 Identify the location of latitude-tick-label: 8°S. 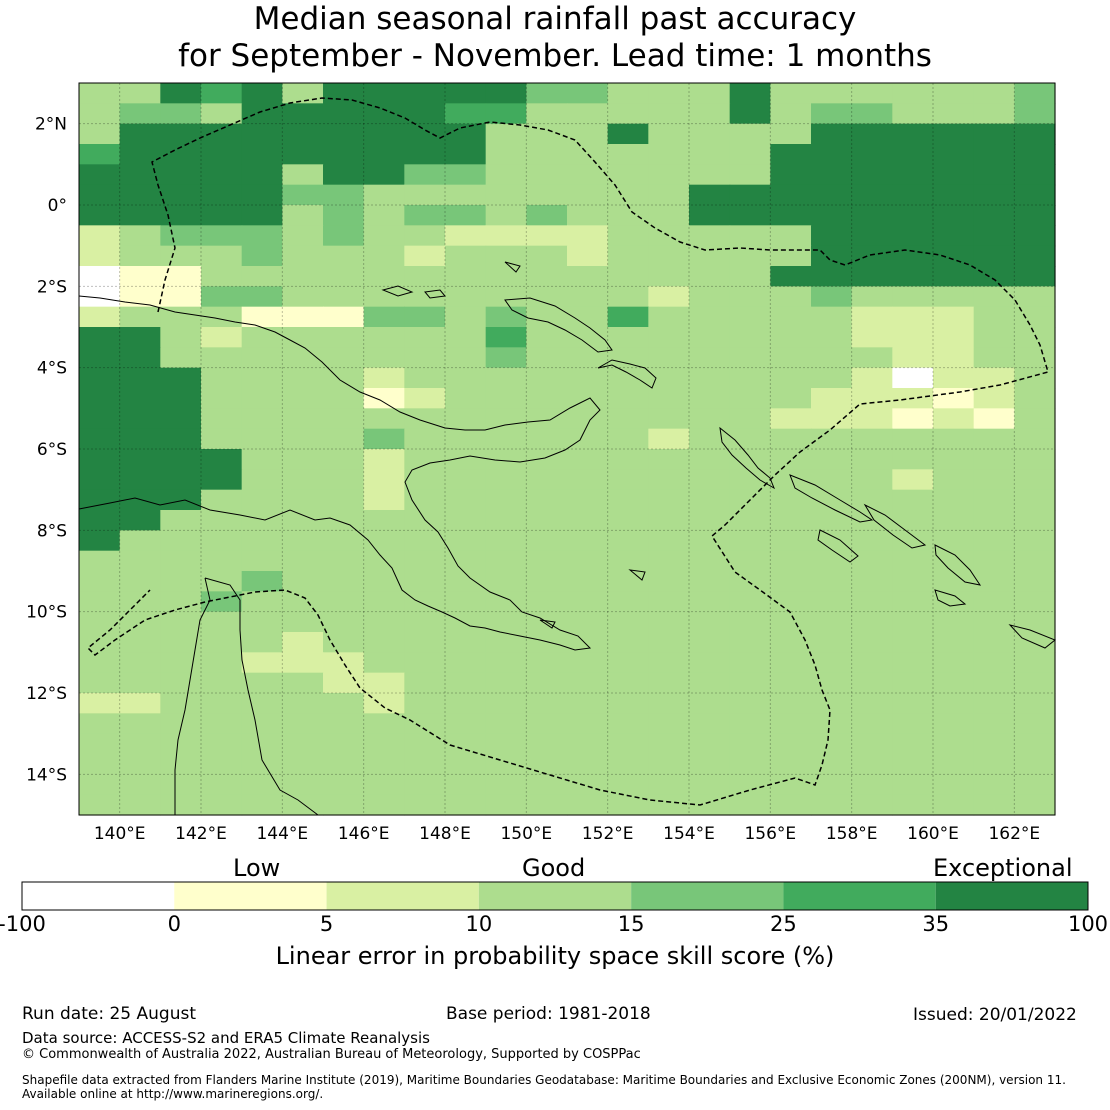
(52, 531).